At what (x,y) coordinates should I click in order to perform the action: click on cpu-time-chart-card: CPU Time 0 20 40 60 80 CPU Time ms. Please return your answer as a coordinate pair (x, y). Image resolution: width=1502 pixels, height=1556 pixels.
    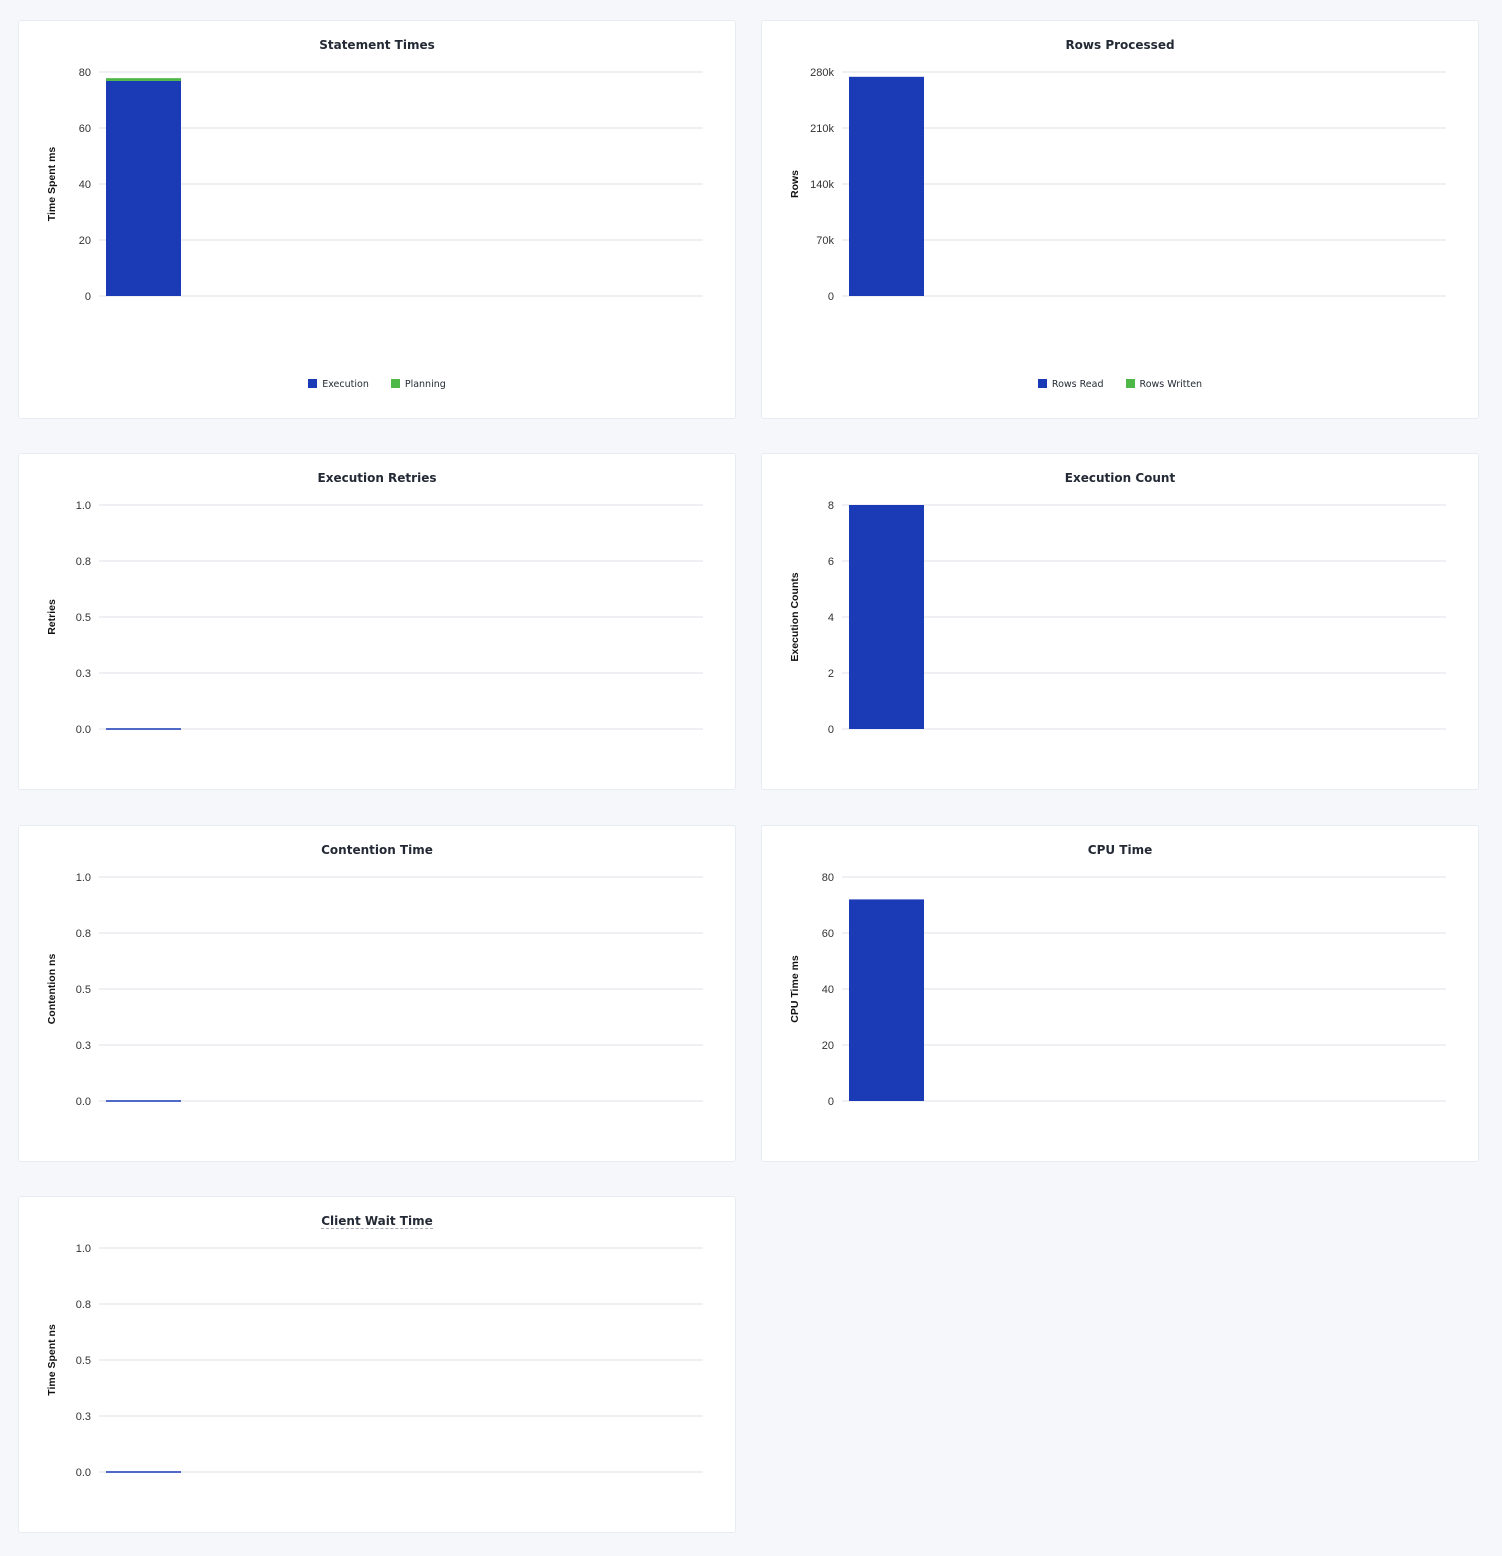
    Looking at the image, I should click on (1120, 993).